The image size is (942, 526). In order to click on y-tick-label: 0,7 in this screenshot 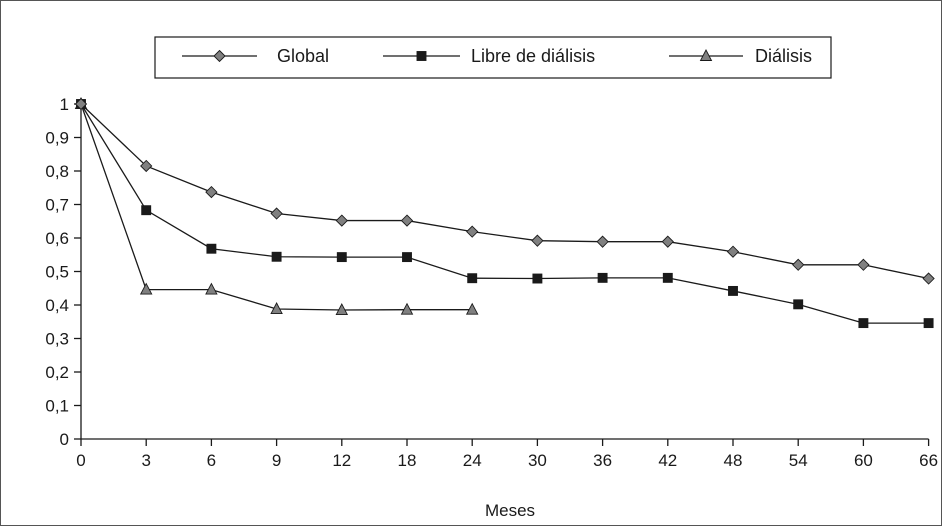, I will do `click(57, 205)`.